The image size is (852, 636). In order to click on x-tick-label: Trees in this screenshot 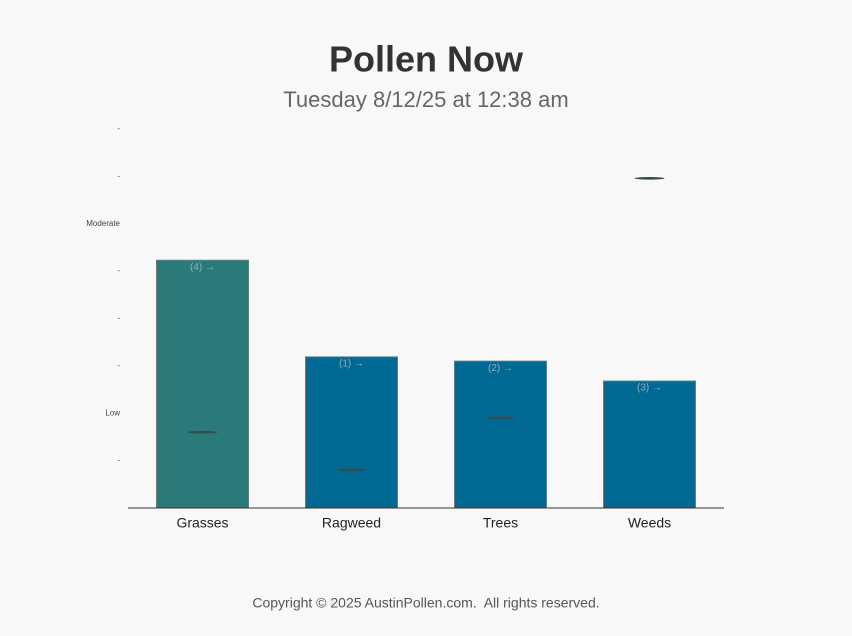, I will do `click(500, 523)`.